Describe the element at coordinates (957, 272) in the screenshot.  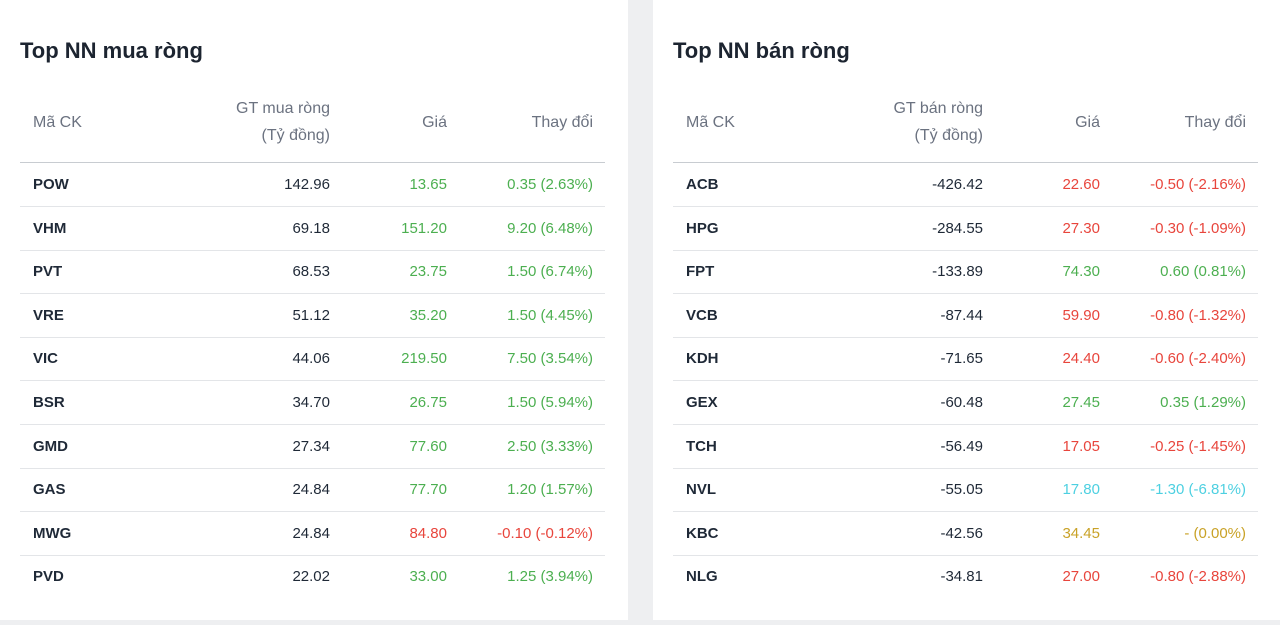
I see `net-value: -133.89` at that location.